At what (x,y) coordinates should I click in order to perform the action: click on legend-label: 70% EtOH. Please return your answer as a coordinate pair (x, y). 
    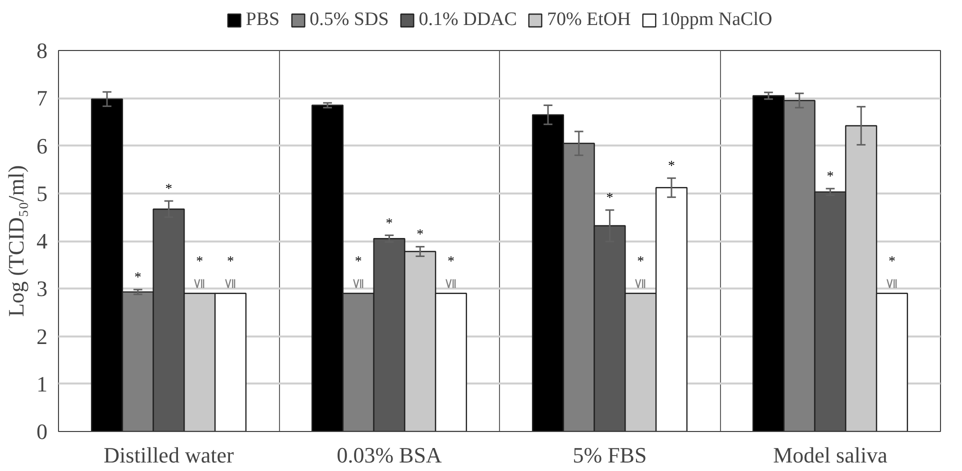
    Looking at the image, I should click on (588, 20).